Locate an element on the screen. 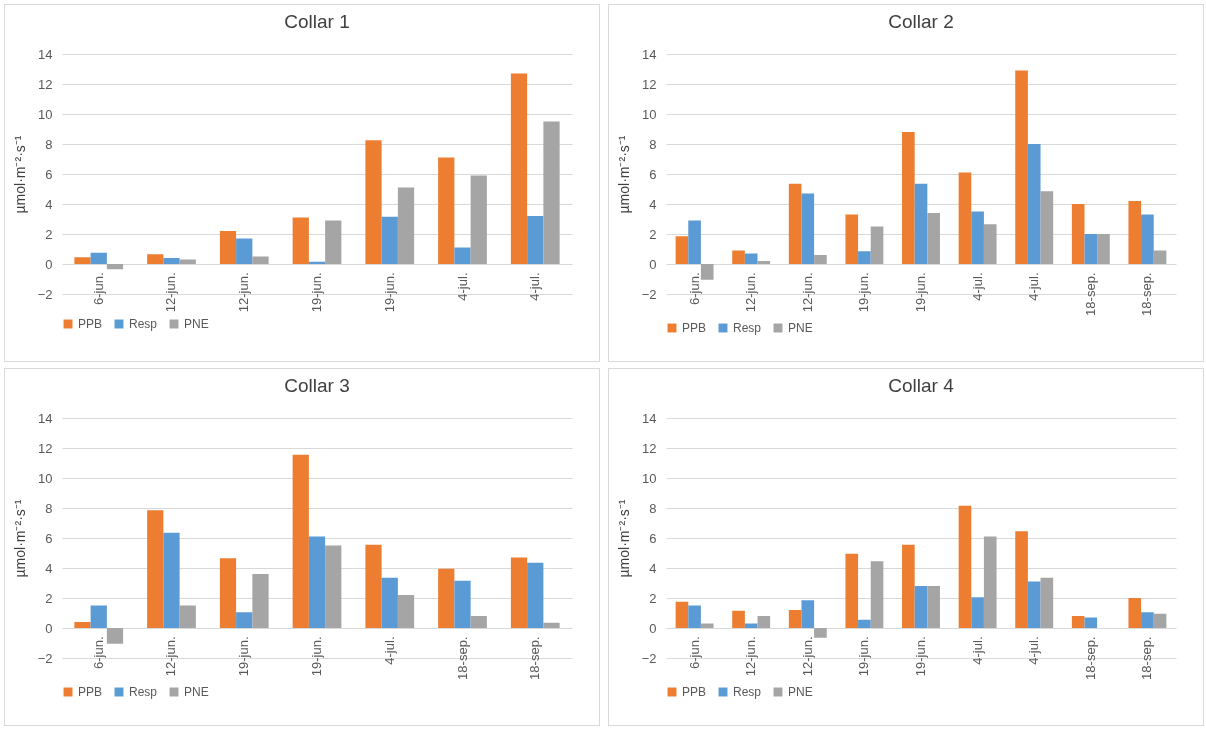 The image size is (1206, 731). x-tick-label: 6-jun. is located at coordinates (98, 289).